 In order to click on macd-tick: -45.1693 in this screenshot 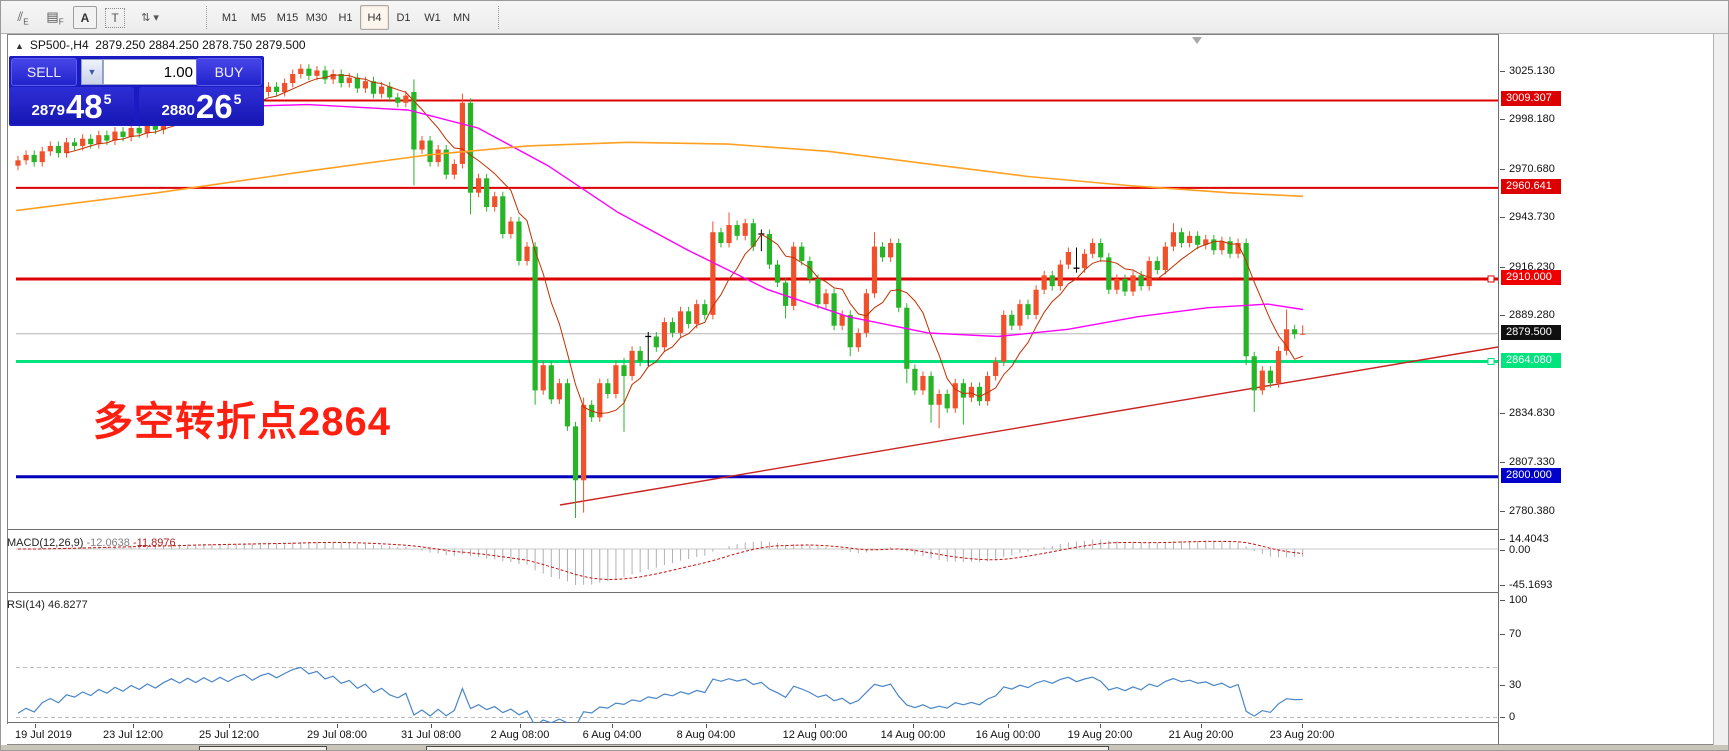, I will do `click(1526, 585)`.